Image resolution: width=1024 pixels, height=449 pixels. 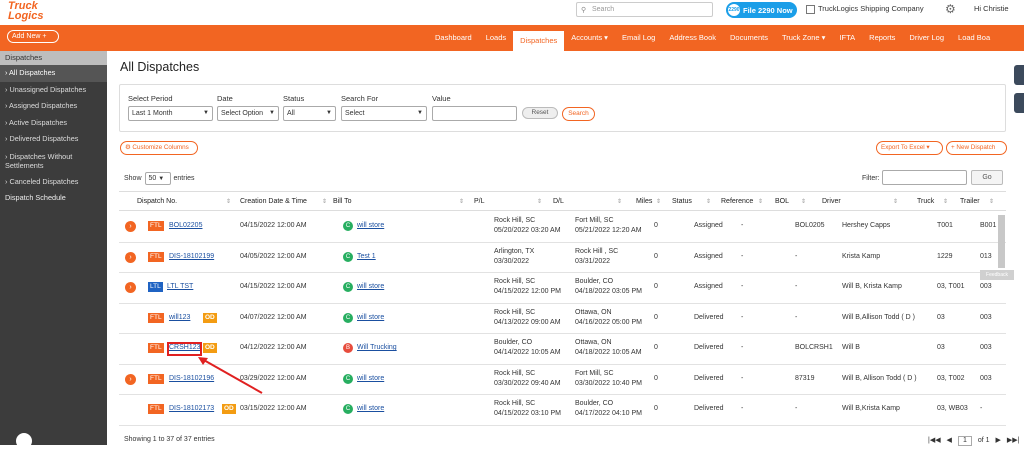 I want to click on col-miles: Miles, so click(x=644, y=201).